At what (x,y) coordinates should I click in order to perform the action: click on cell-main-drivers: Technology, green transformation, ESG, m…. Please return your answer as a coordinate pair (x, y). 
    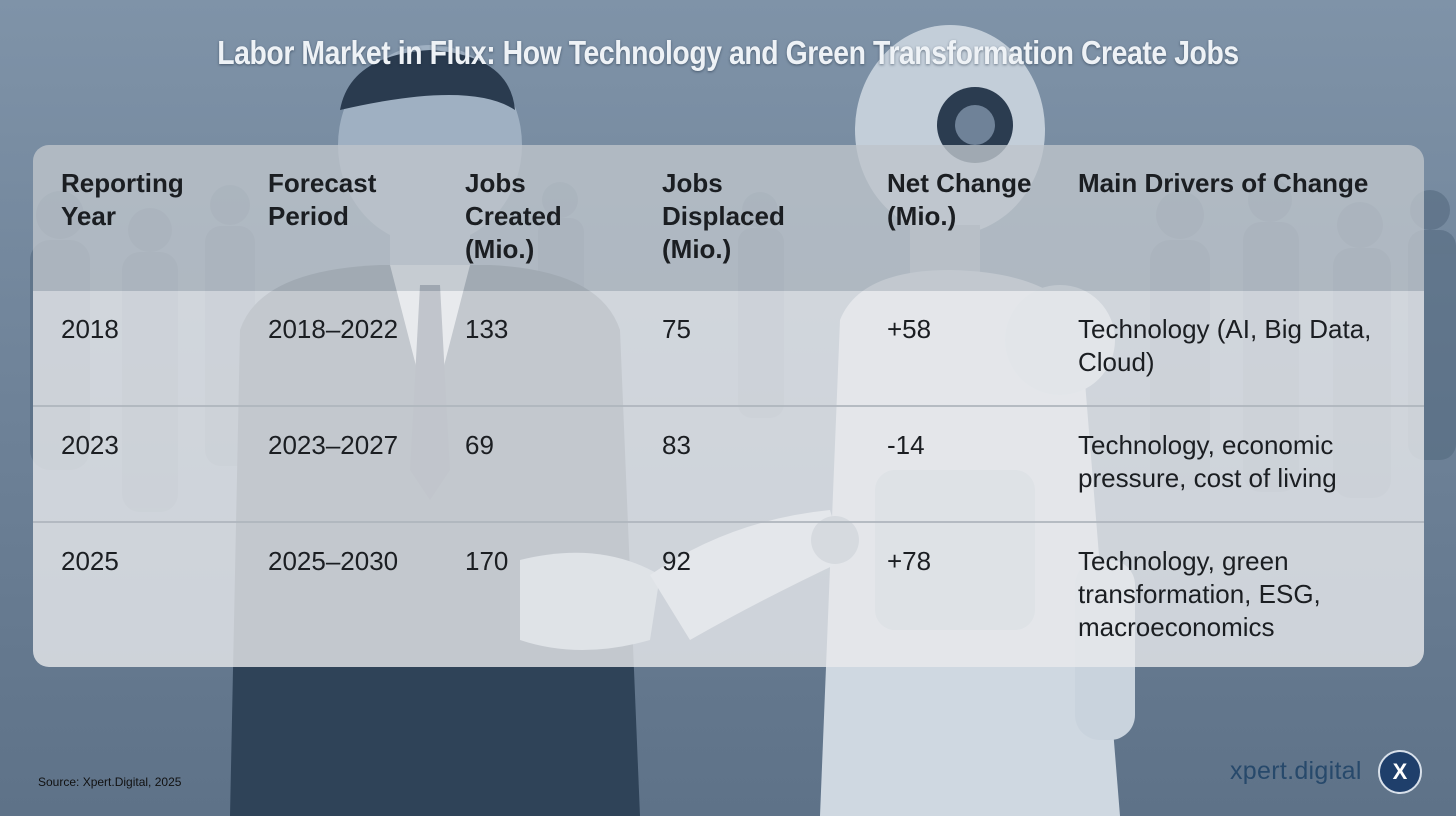
    Looking at the image, I should click on (1237, 594).